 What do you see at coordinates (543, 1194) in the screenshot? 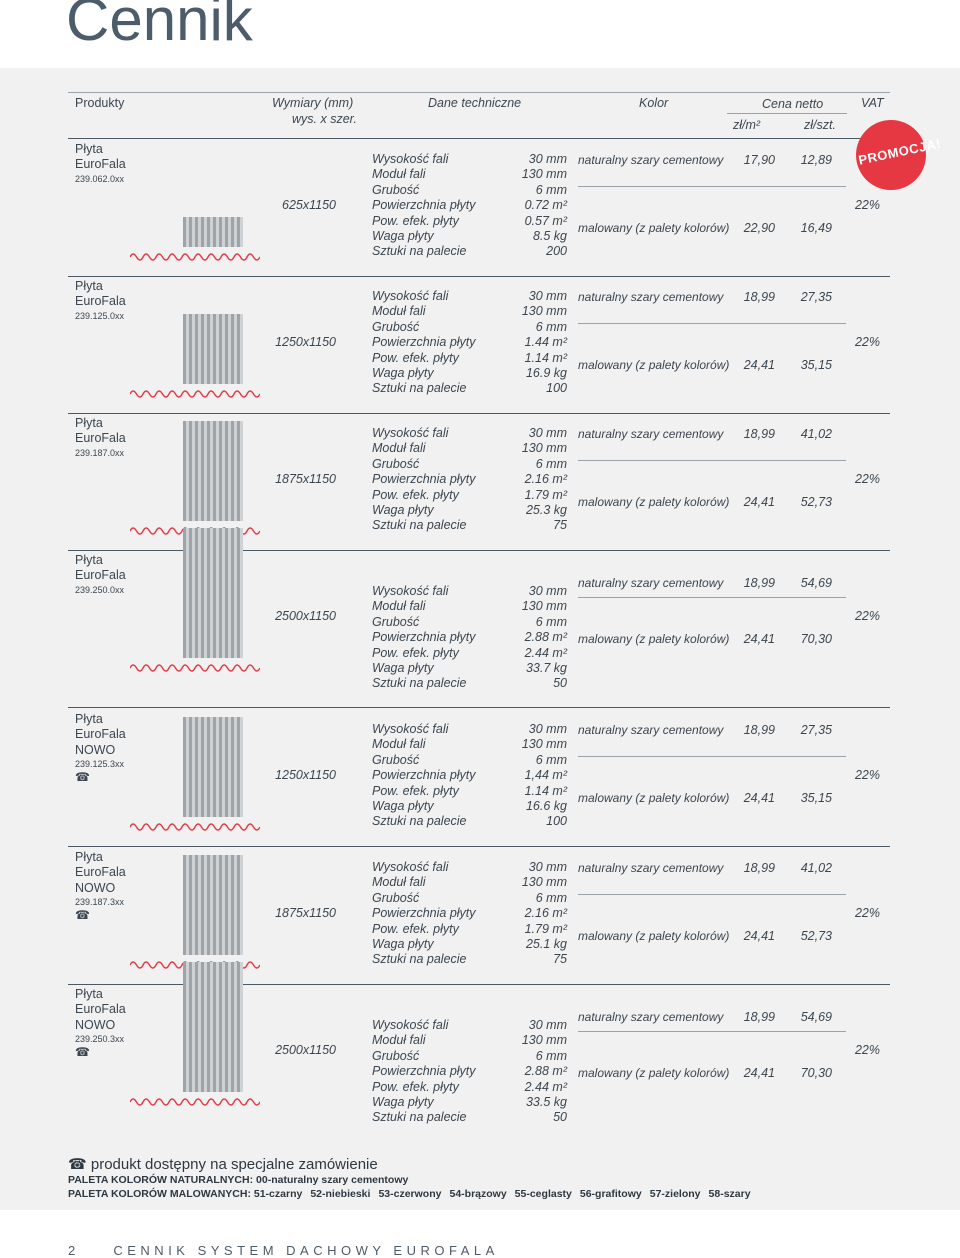
I see `palette-color-item: 55-ceglasty` at bounding box center [543, 1194].